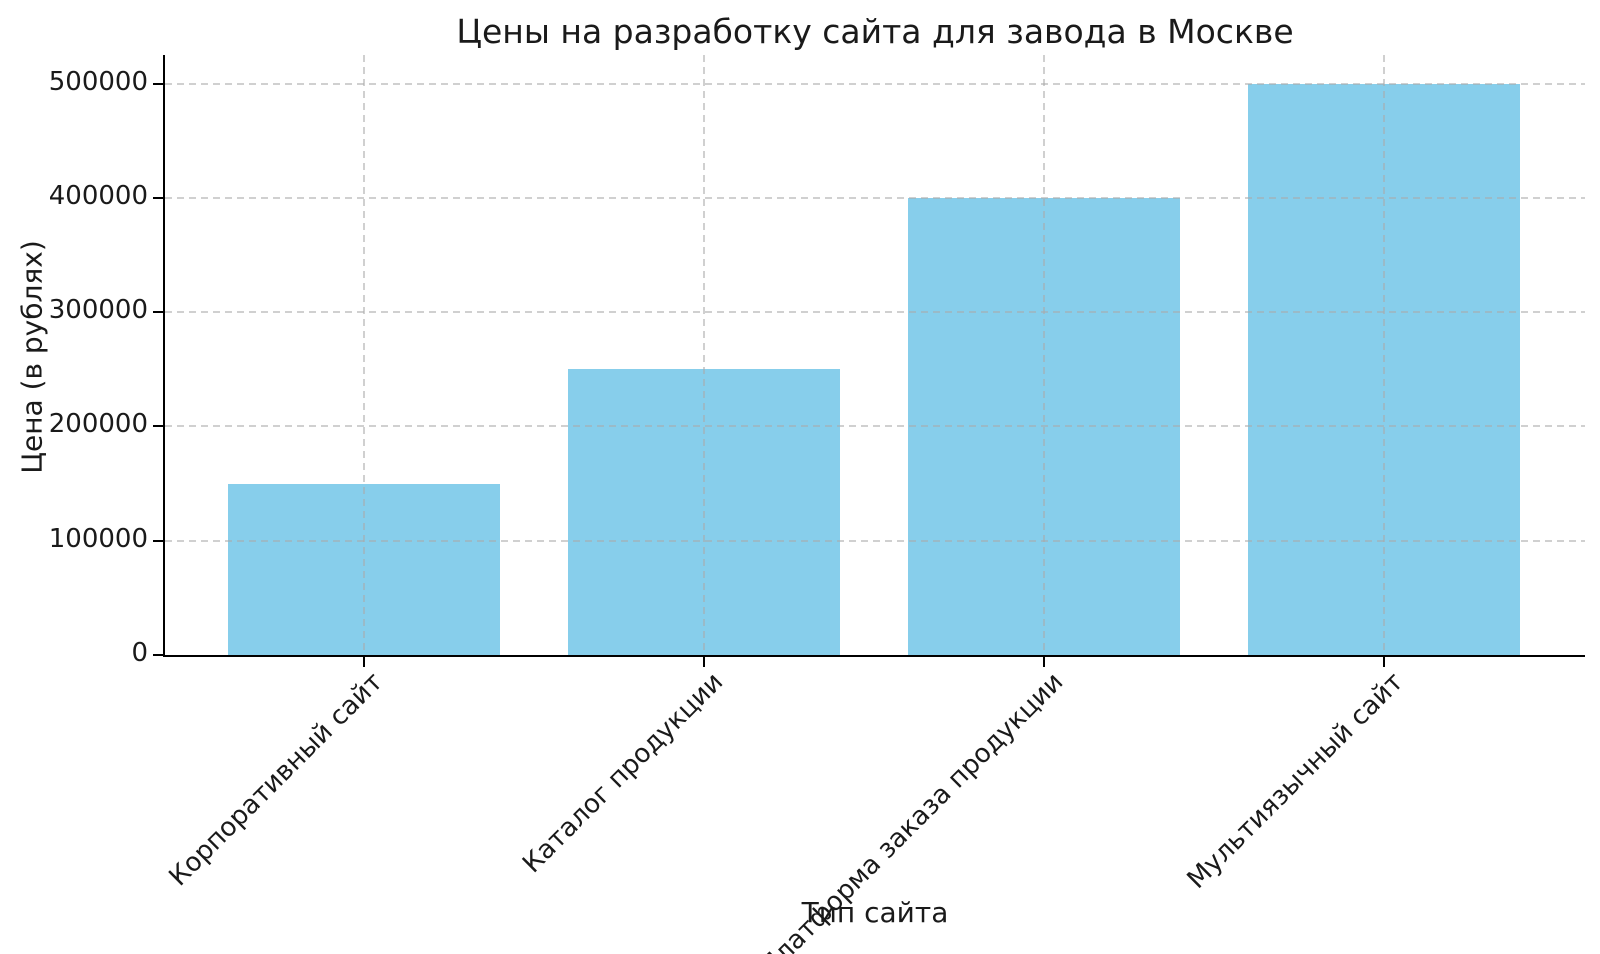 This screenshot has height=954, width=1600. What do you see at coordinates (98, 196) in the screenshot?
I see `y-tick-label-4: 400000` at bounding box center [98, 196].